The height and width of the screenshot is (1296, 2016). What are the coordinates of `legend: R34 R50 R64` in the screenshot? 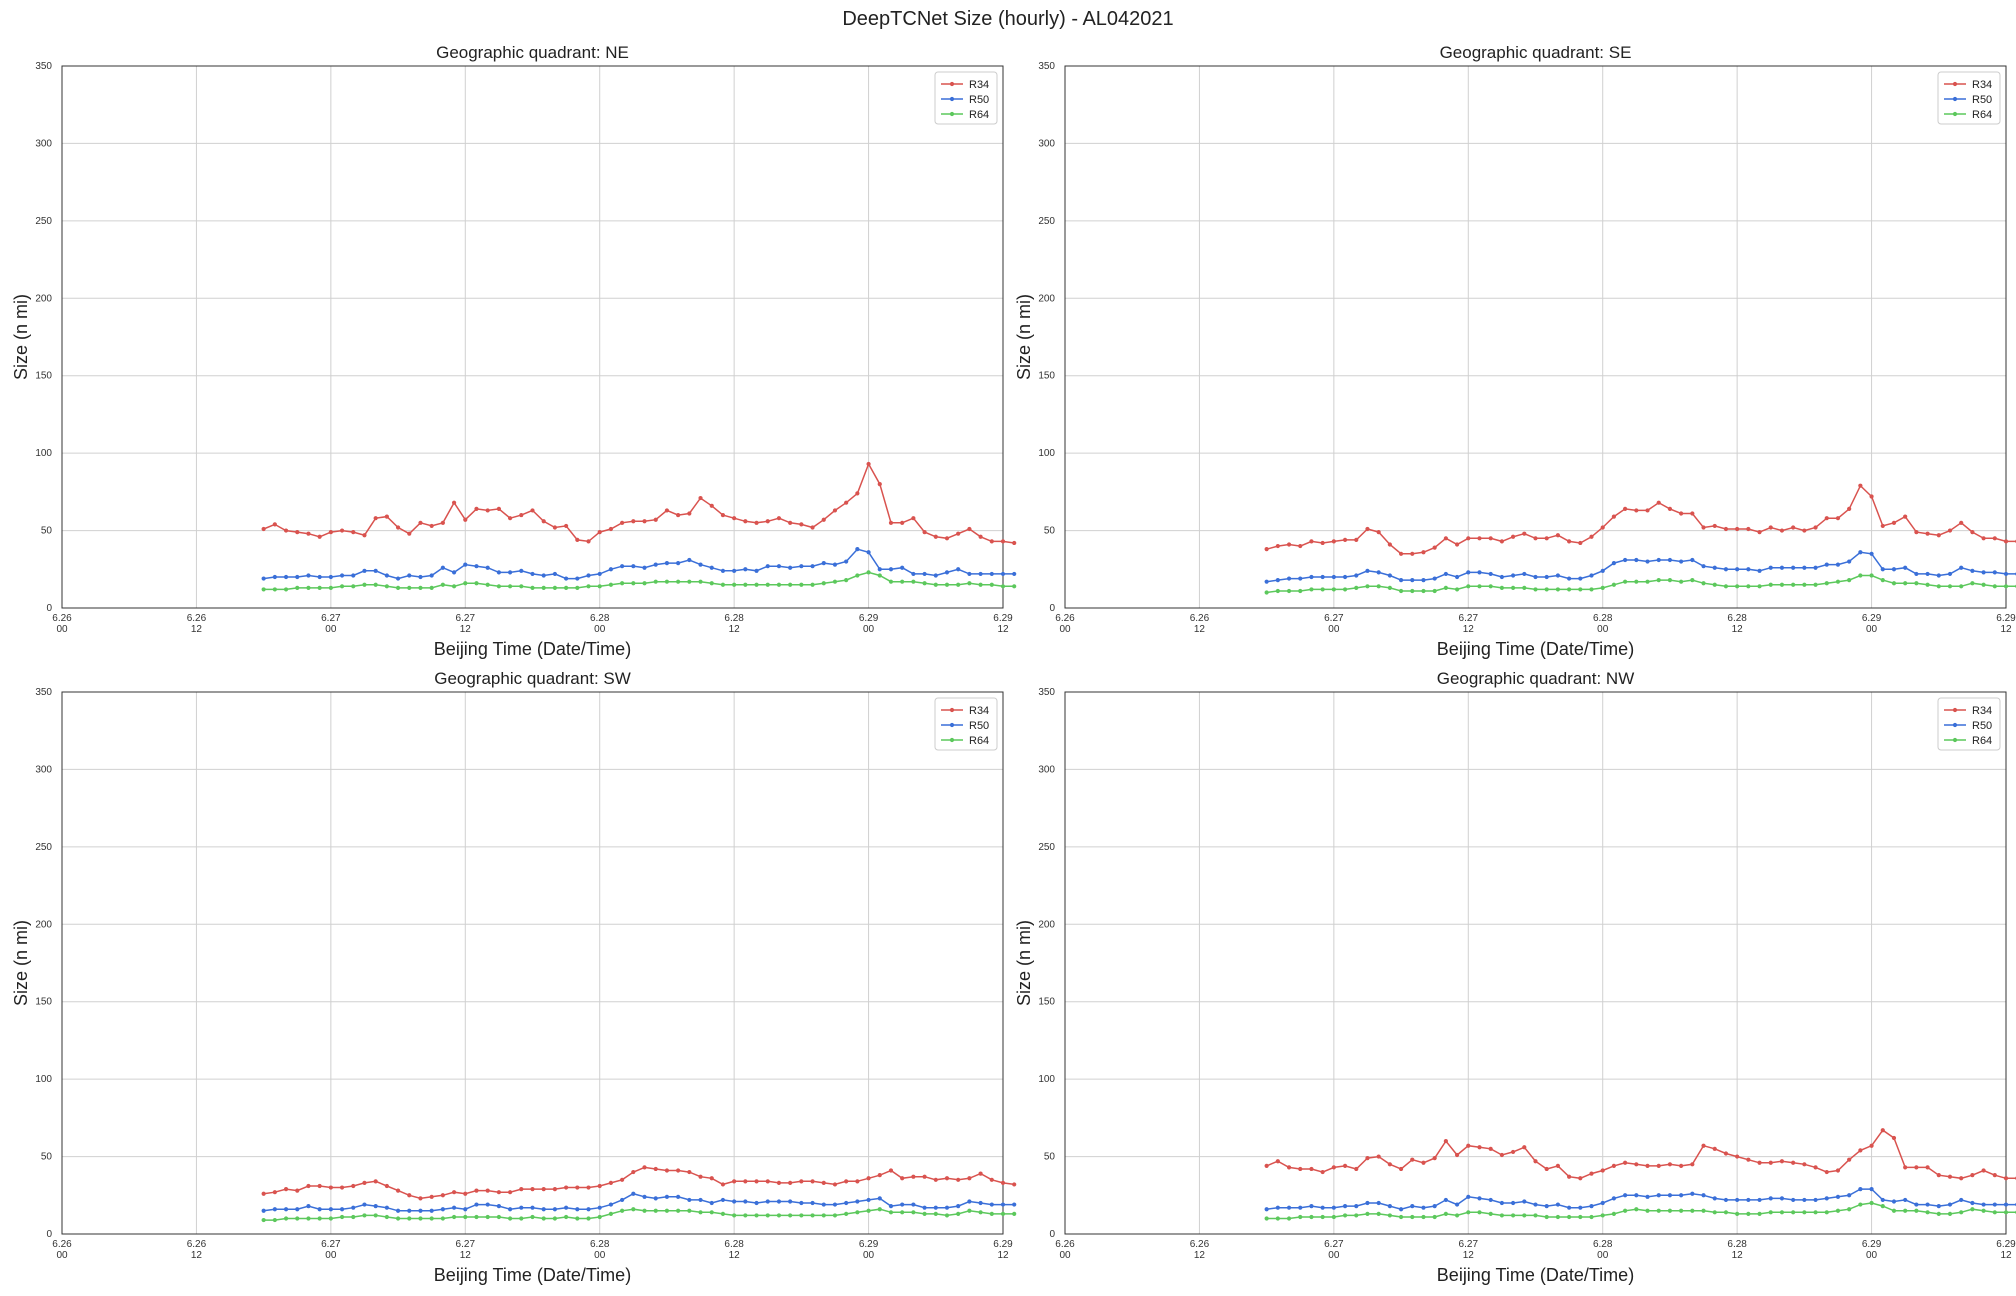 It's located at (1969, 724).